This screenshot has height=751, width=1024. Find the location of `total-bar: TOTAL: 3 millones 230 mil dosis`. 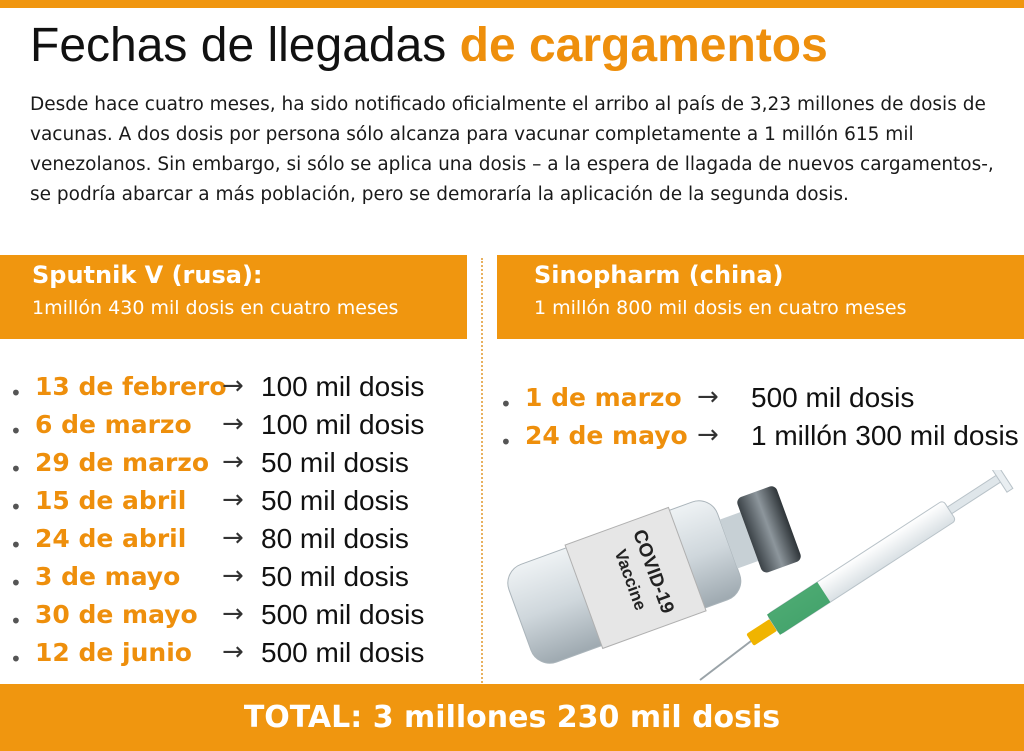

total-bar: TOTAL: 3 millones 230 mil dosis is located at coordinates (512, 717).